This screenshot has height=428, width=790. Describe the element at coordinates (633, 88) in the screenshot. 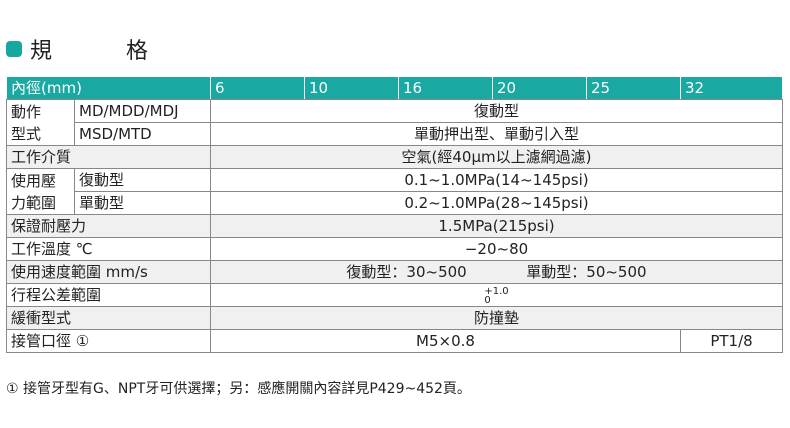

I see `bore-25: 25` at that location.